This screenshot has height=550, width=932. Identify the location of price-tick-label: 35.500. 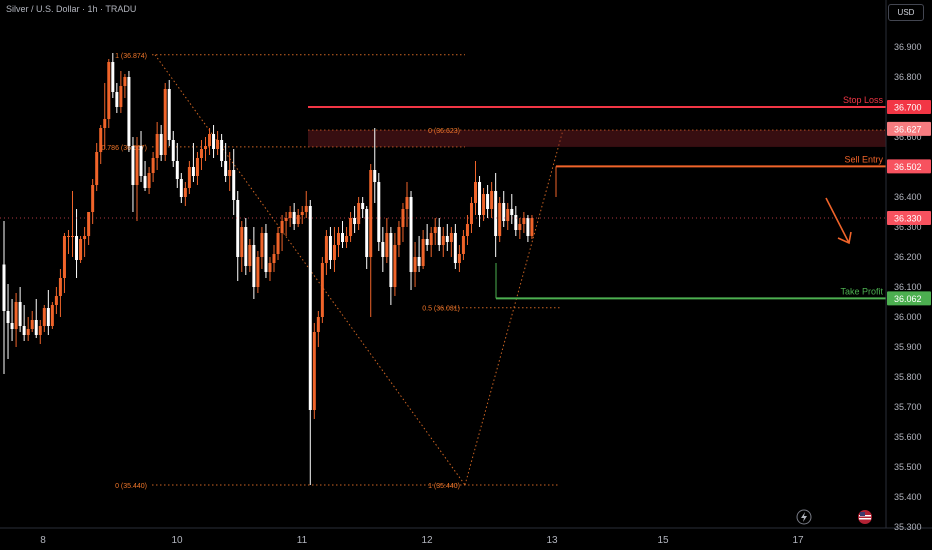
(908, 467).